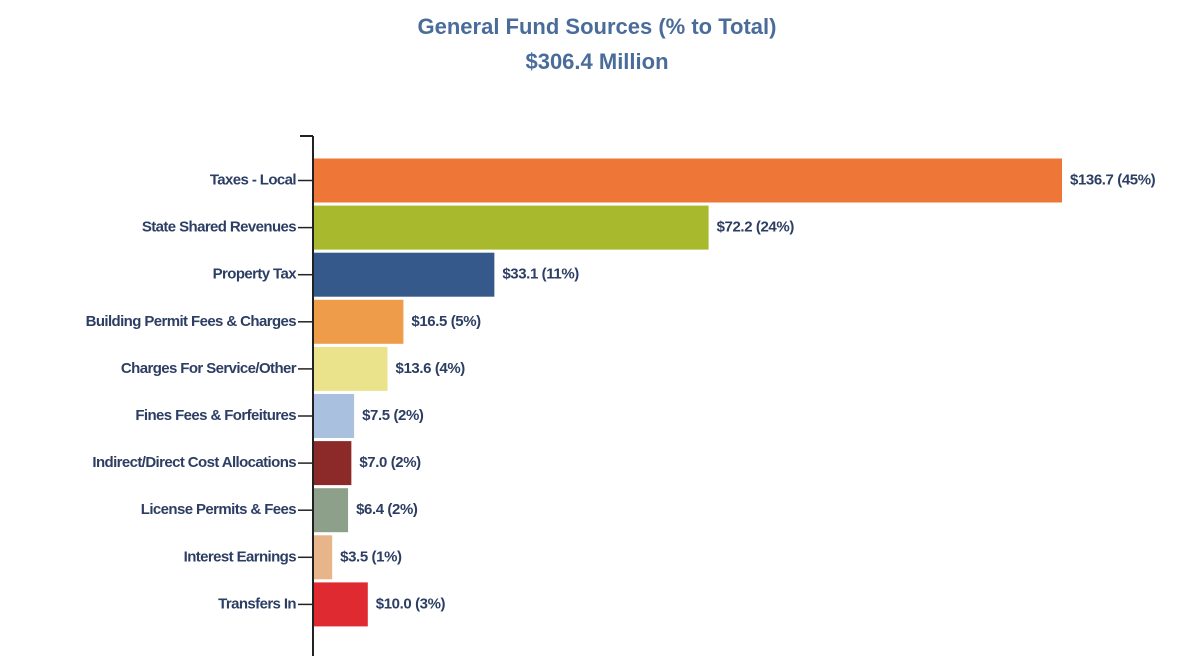 The image size is (1194, 656). I want to click on category-label: Transfers In, so click(257, 603).